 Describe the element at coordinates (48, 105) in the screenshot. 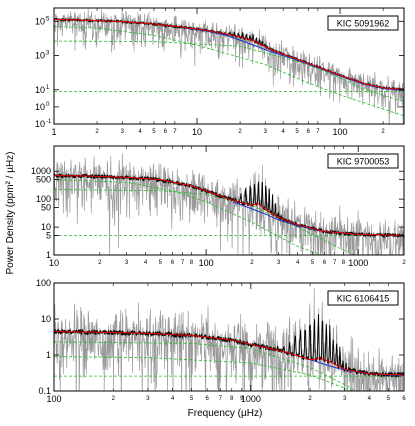

I see `y-tick-exponent: 0` at that location.